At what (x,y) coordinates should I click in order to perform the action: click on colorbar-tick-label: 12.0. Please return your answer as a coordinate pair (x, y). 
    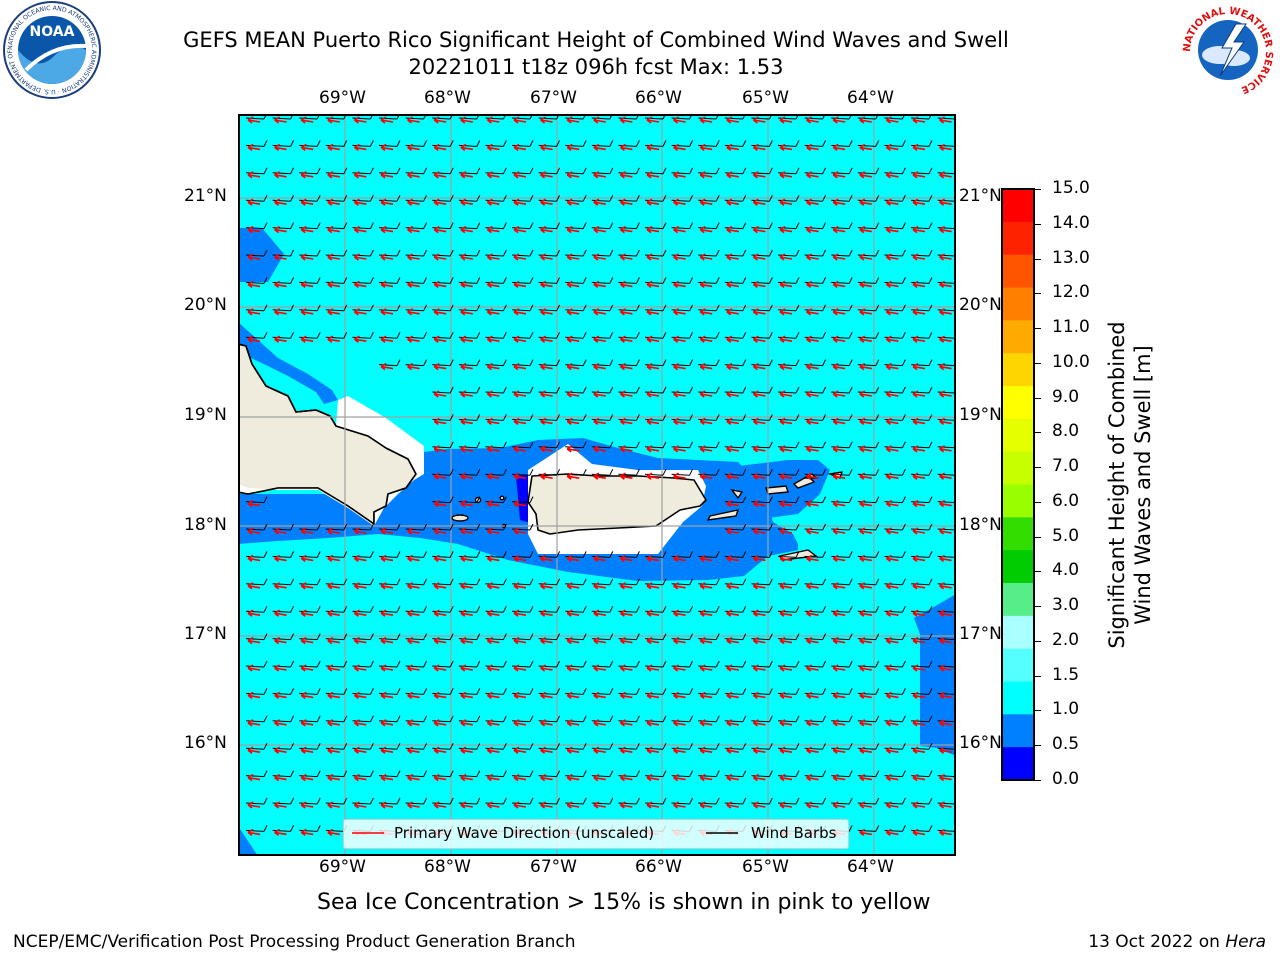
    Looking at the image, I should click on (1071, 292).